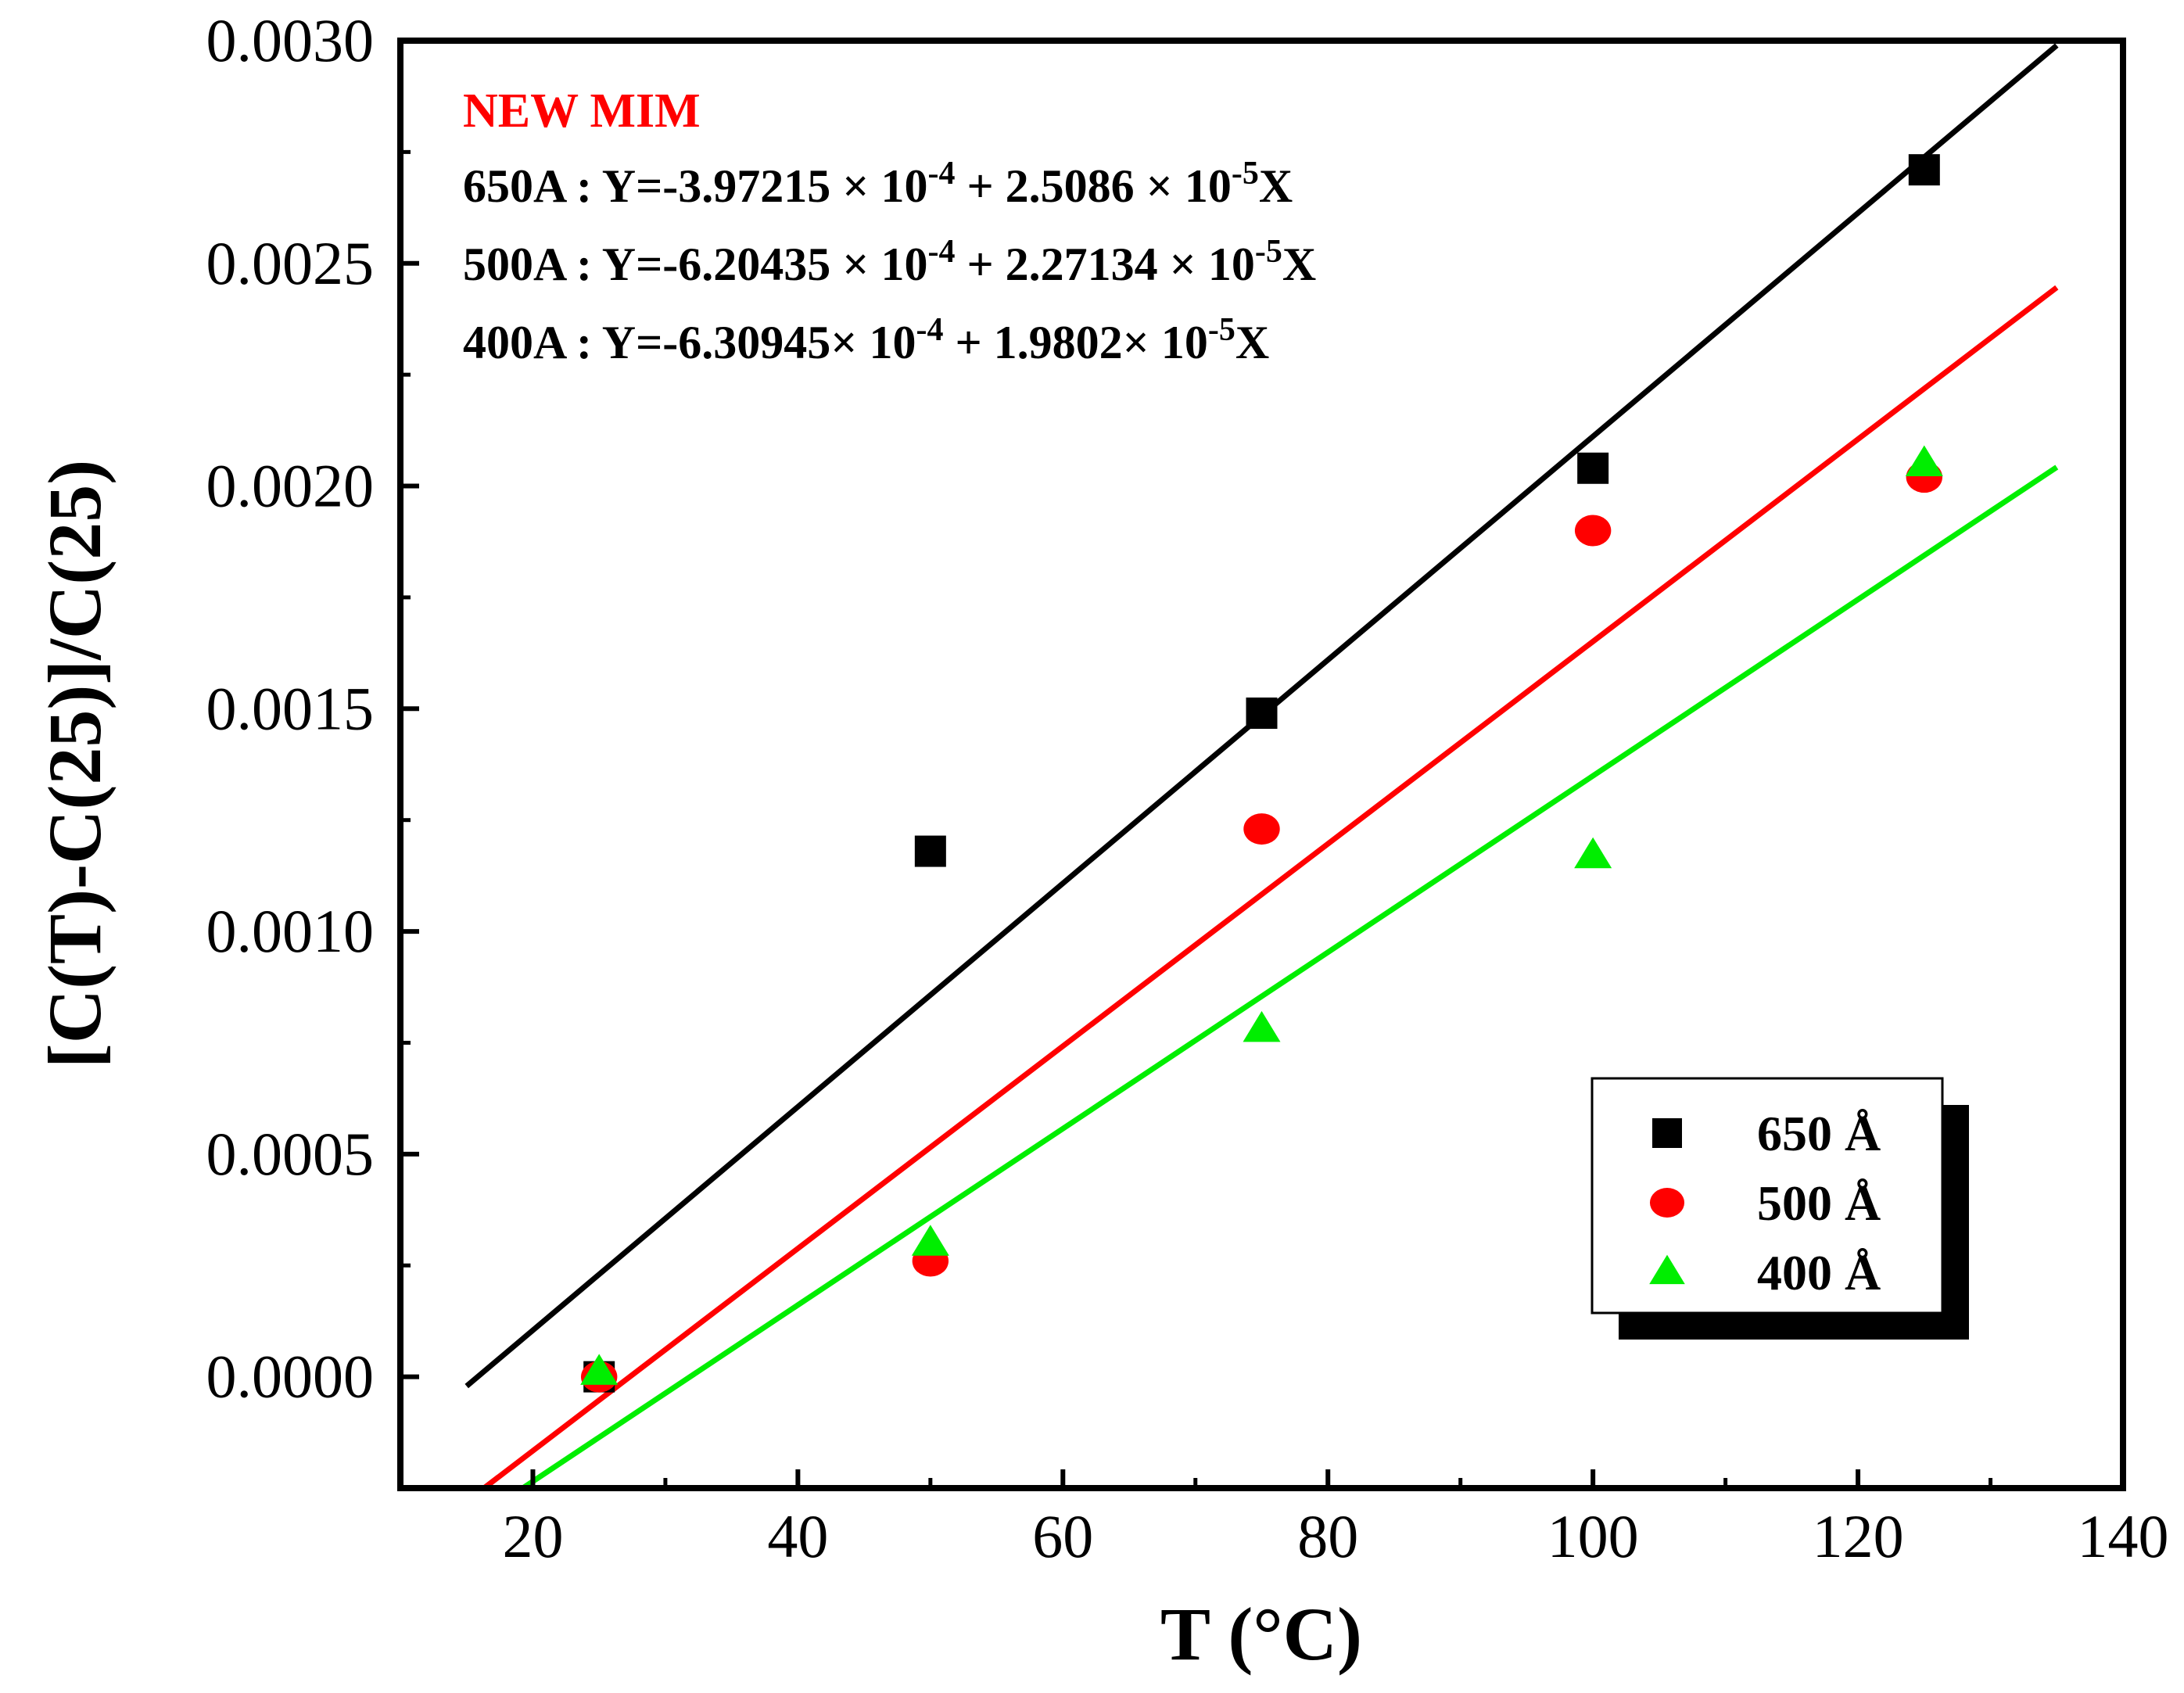 This screenshot has width=2184, height=1693. Describe the element at coordinates (1093, 186) in the screenshot. I see `equation-part: + 2.5086 × 10` at that location.